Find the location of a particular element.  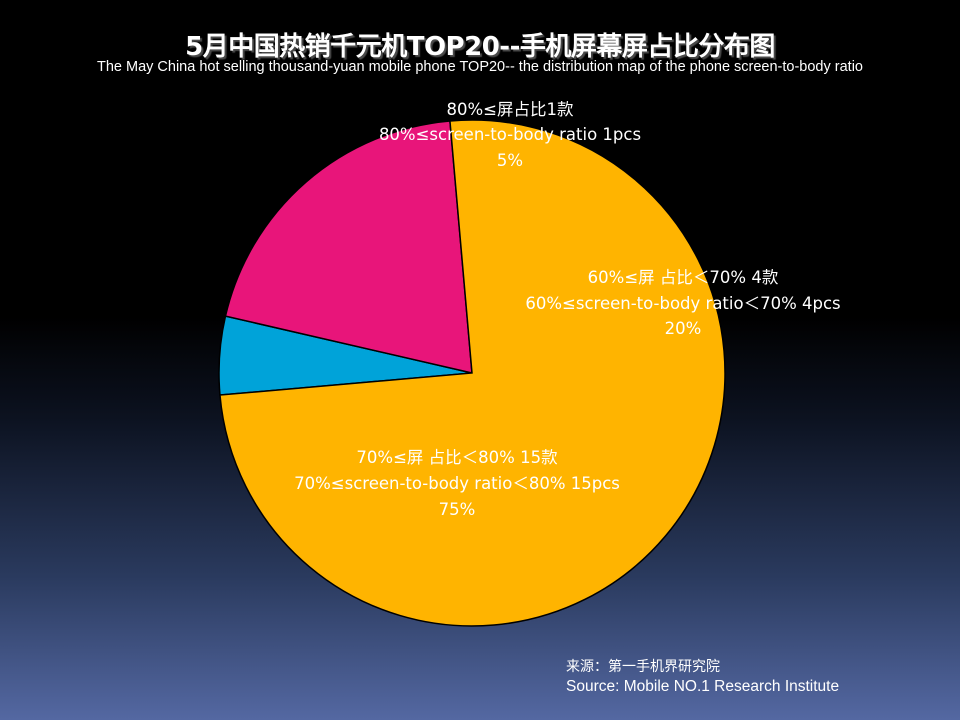

slice-60-70-label-en: 60%≤screen-to-body ratio＜70% 4pcs is located at coordinates (682, 303).